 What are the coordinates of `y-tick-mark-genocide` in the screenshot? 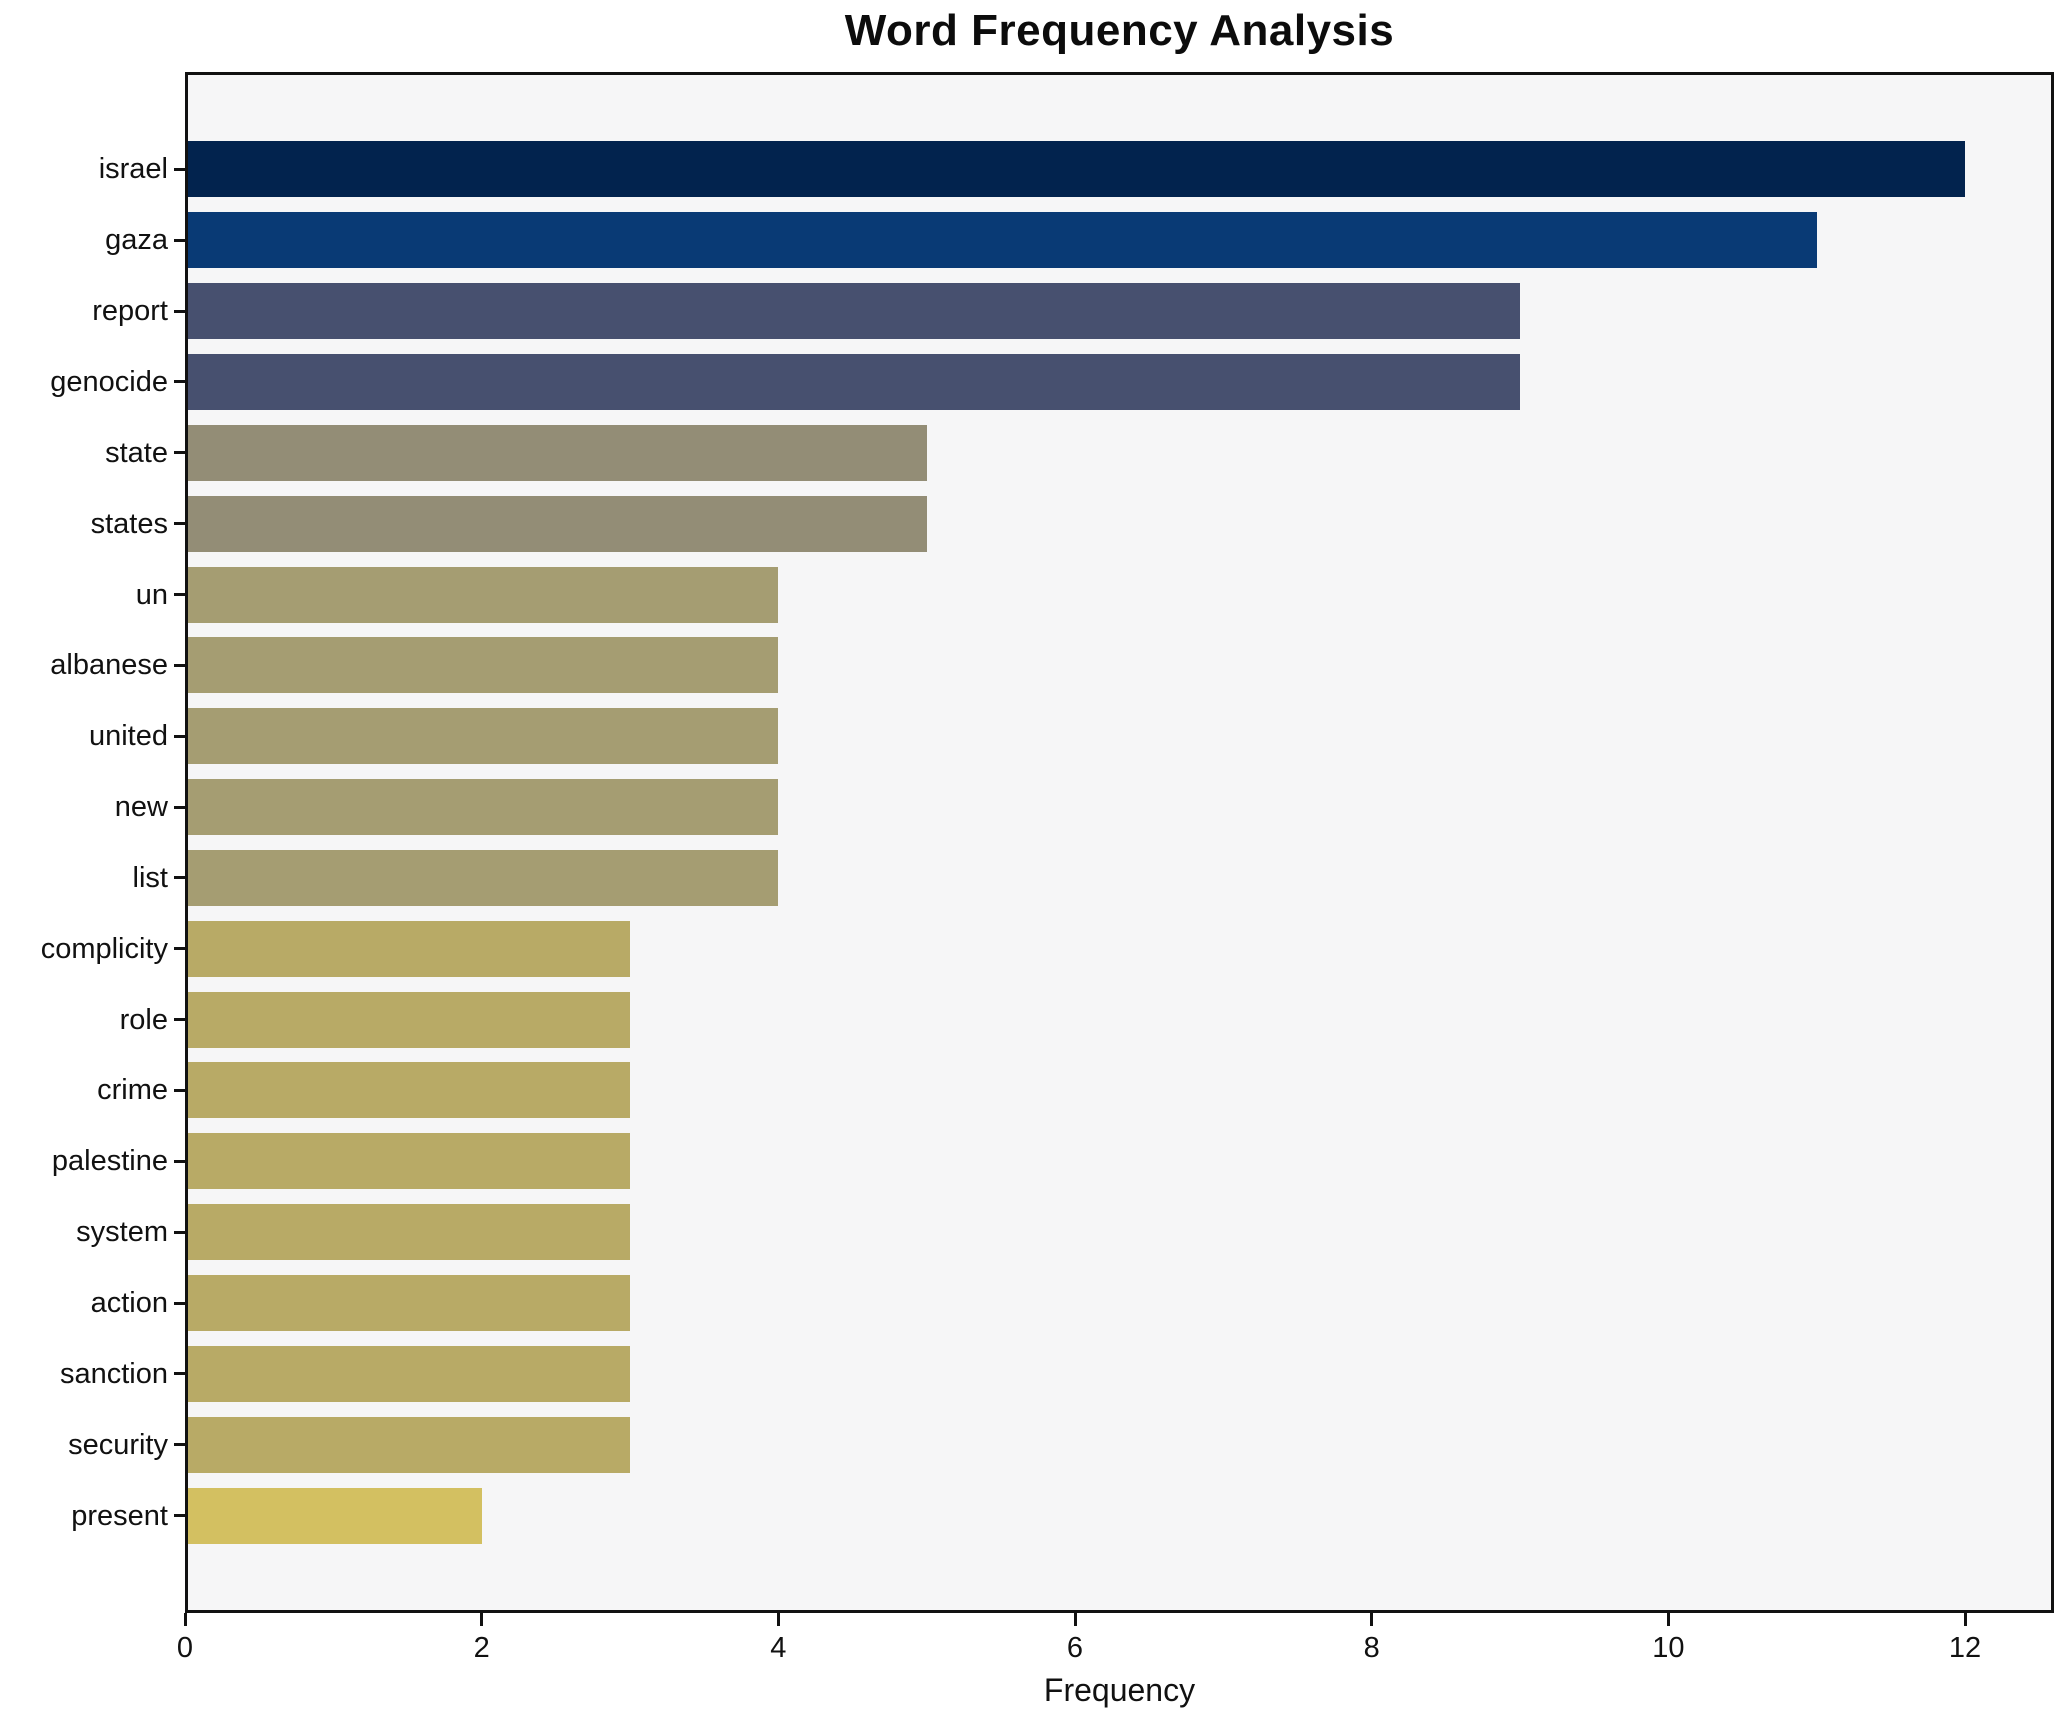 It's located at (179, 382).